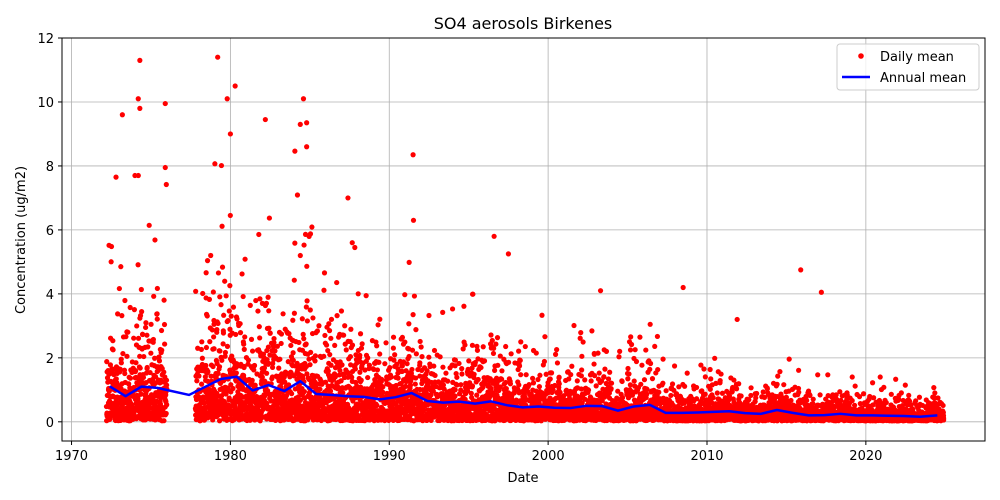  I want to click on chart-title: SO4 aerosols Birkenes, so click(523, 23).